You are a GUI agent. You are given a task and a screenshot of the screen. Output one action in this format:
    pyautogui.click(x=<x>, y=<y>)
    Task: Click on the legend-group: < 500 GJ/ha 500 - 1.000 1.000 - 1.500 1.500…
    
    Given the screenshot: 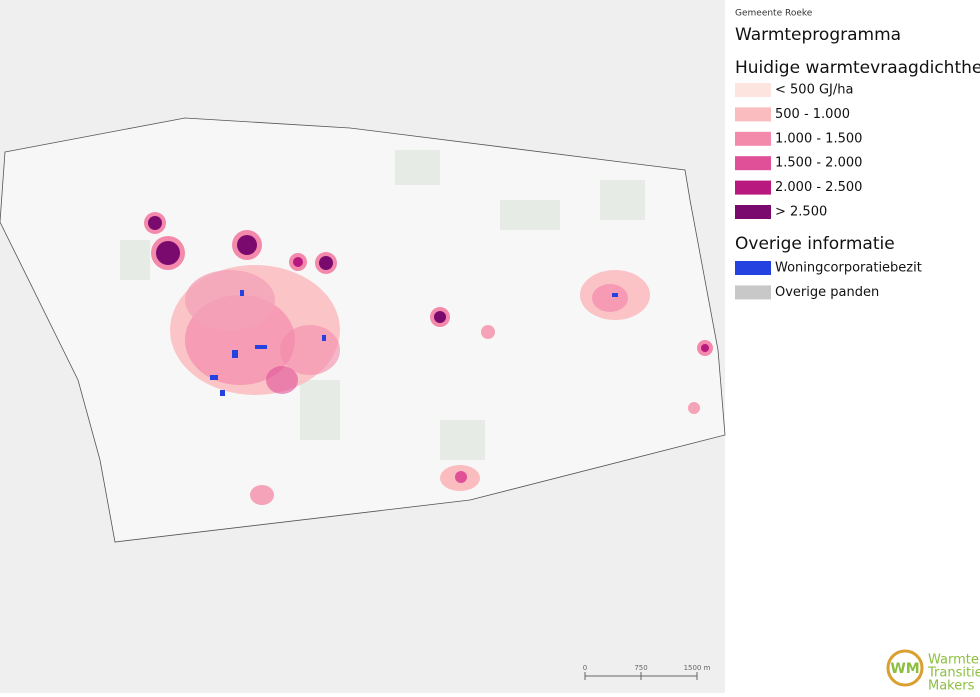 What is the action you would take?
    pyautogui.click(x=798, y=151)
    